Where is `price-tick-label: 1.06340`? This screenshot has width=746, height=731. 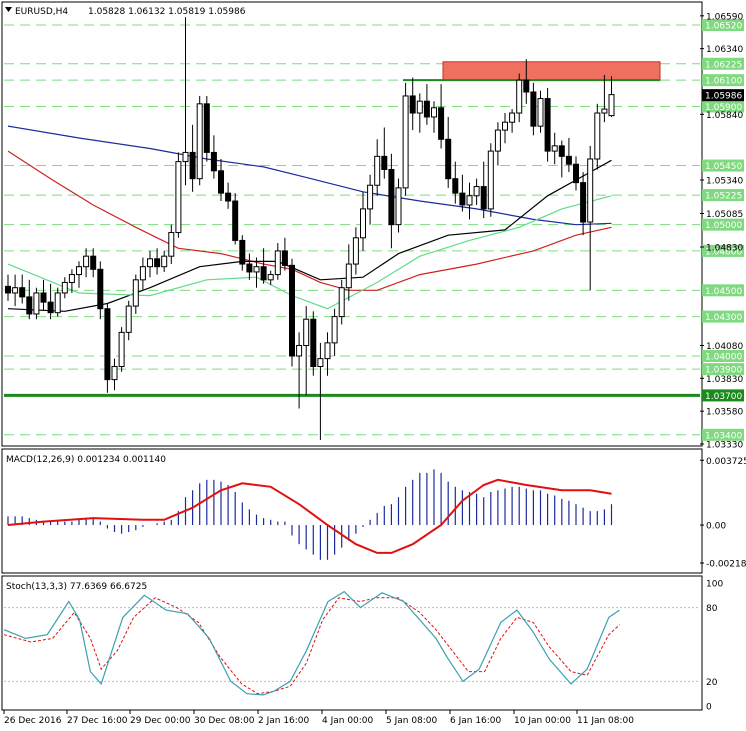
price-tick-label: 1.06340 is located at coordinates (724, 50).